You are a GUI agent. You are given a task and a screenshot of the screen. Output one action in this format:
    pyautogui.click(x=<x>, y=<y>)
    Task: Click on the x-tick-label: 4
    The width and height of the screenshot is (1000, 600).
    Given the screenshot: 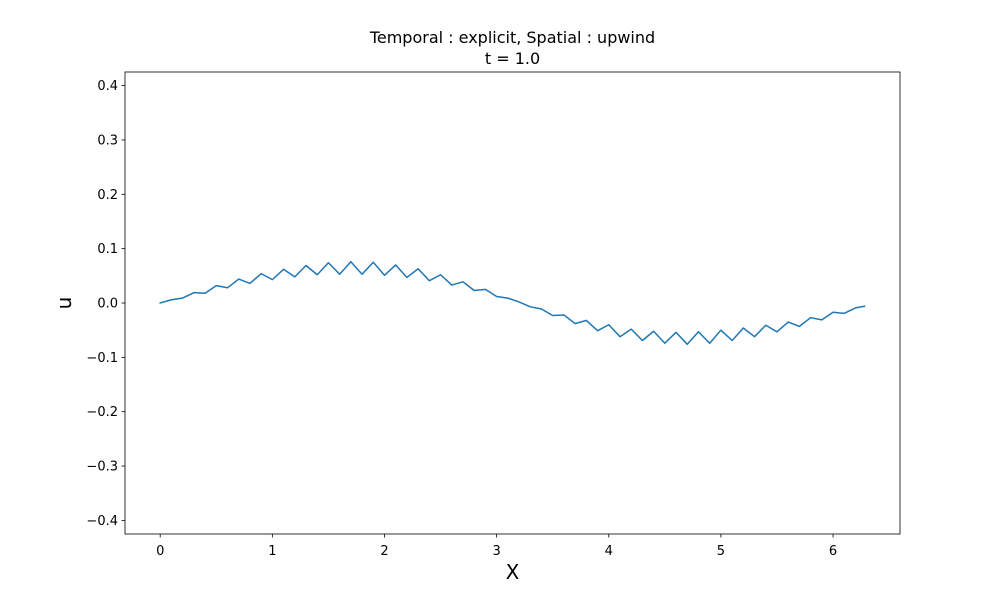 What is the action you would take?
    pyautogui.click(x=609, y=551)
    